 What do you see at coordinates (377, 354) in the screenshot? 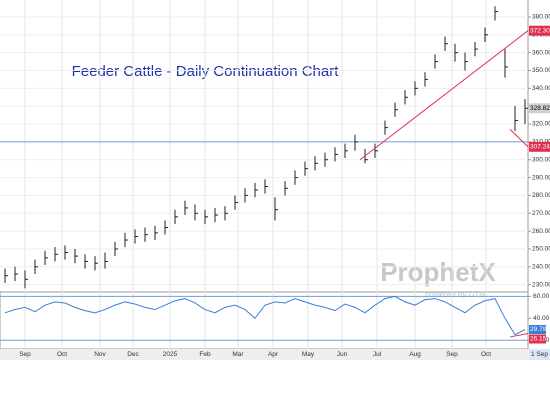
I see `x-tick-label: Jul` at bounding box center [377, 354].